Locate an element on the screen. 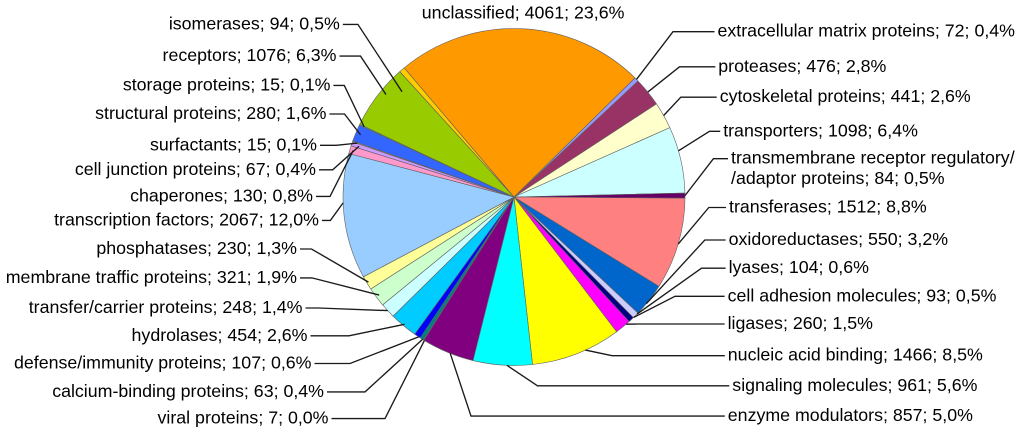  svg-text: phosphatases; 230; 1,3% is located at coordinates (196, 248).